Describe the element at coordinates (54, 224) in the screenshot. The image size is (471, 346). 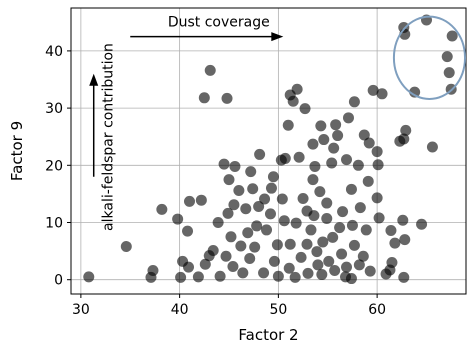
I see `y-tick-label: 10` at that location.